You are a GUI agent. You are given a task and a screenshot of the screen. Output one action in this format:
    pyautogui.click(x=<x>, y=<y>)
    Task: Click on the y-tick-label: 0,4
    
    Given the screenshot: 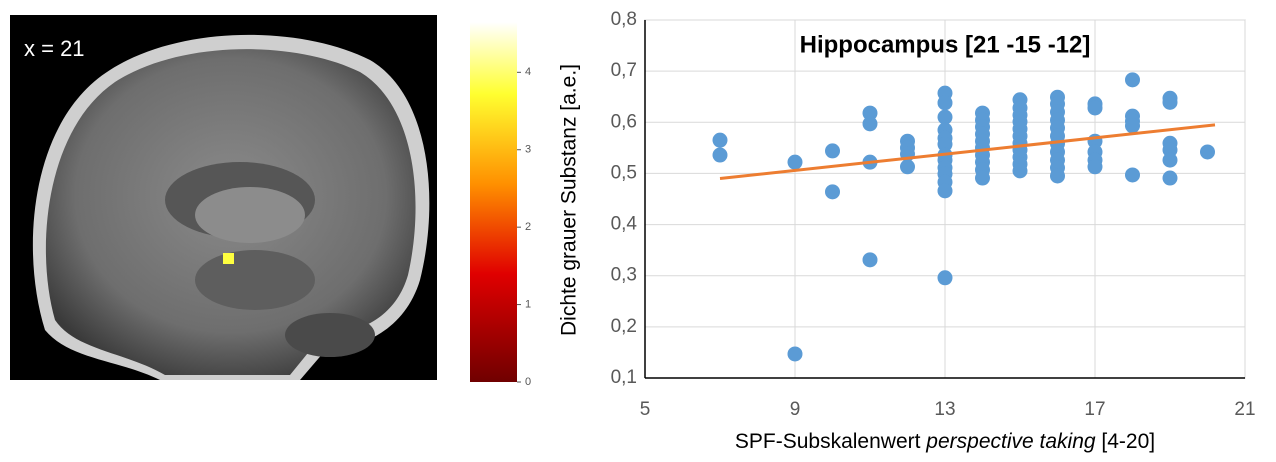 What is the action you would take?
    pyautogui.click(x=624, y=224)
    